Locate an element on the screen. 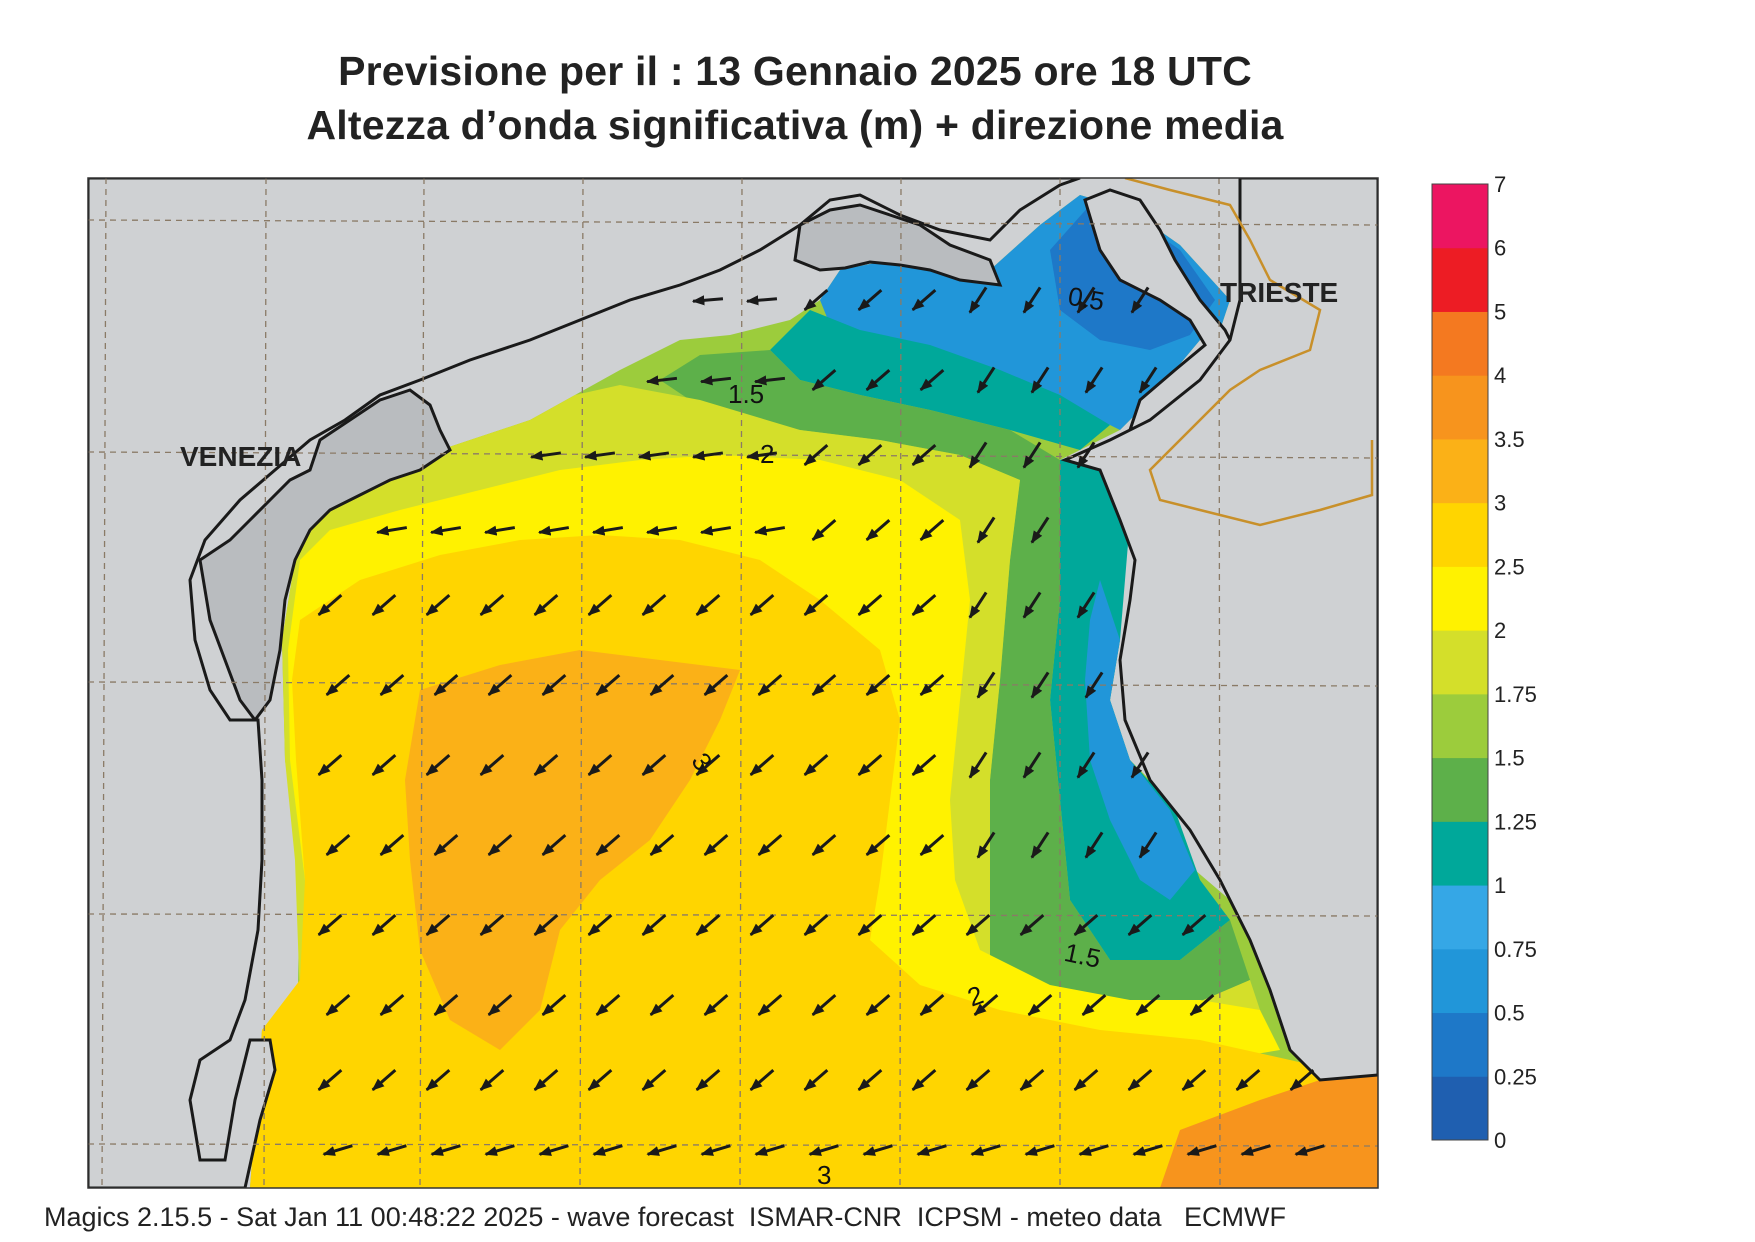 This screenshot has width=1755, height=1242. color-legend: 0 0.25 0.5 0.75 1 1.25 1.5 1.75 2 2.5 3 3.5 4 5 6 7 is located at coordinates (1484, 662).